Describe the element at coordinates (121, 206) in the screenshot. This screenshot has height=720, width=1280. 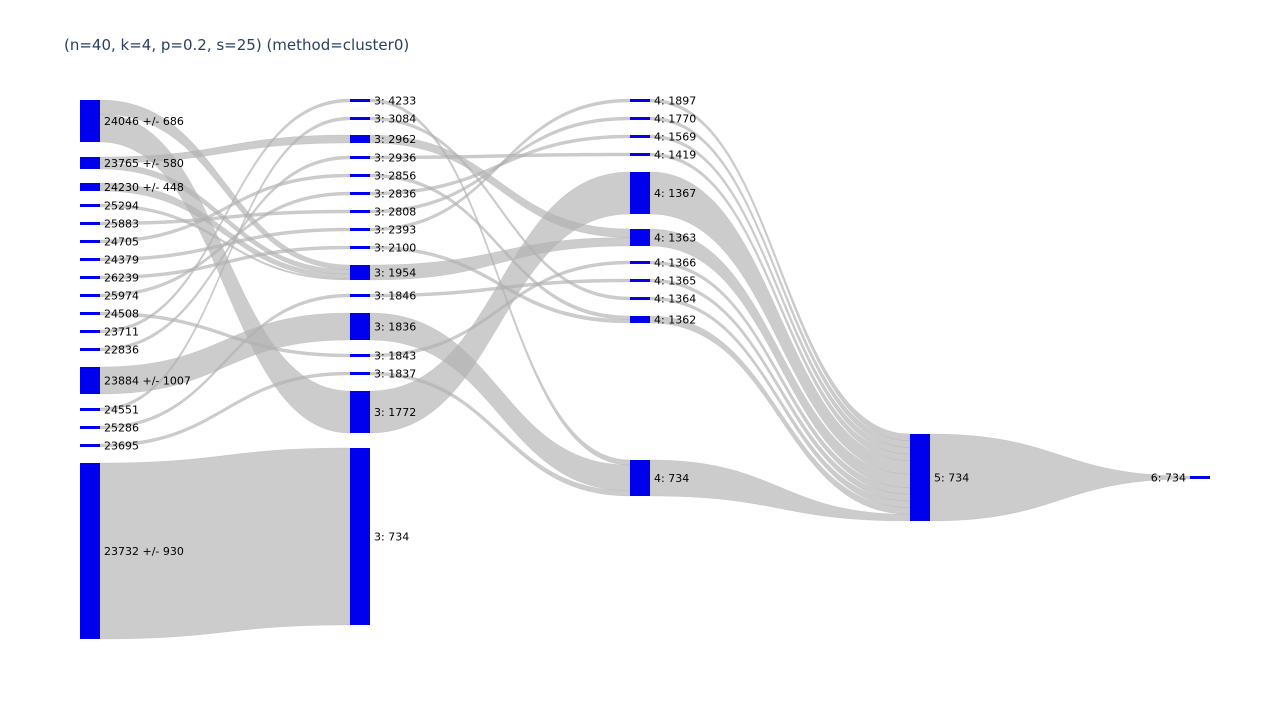
I see `sankey-node-label: 25294` at that location.